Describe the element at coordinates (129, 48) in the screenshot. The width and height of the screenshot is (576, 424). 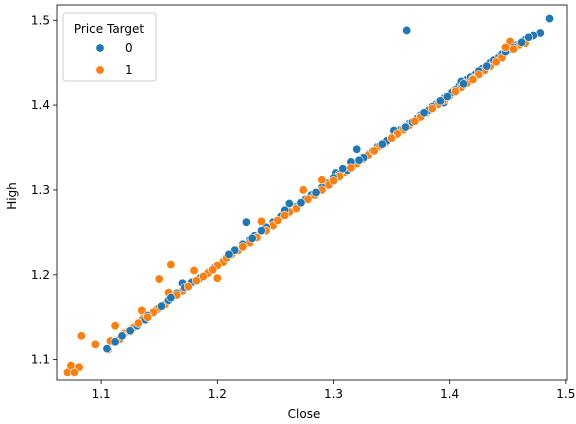
I see `legend-label-series-0: 0` at that location.